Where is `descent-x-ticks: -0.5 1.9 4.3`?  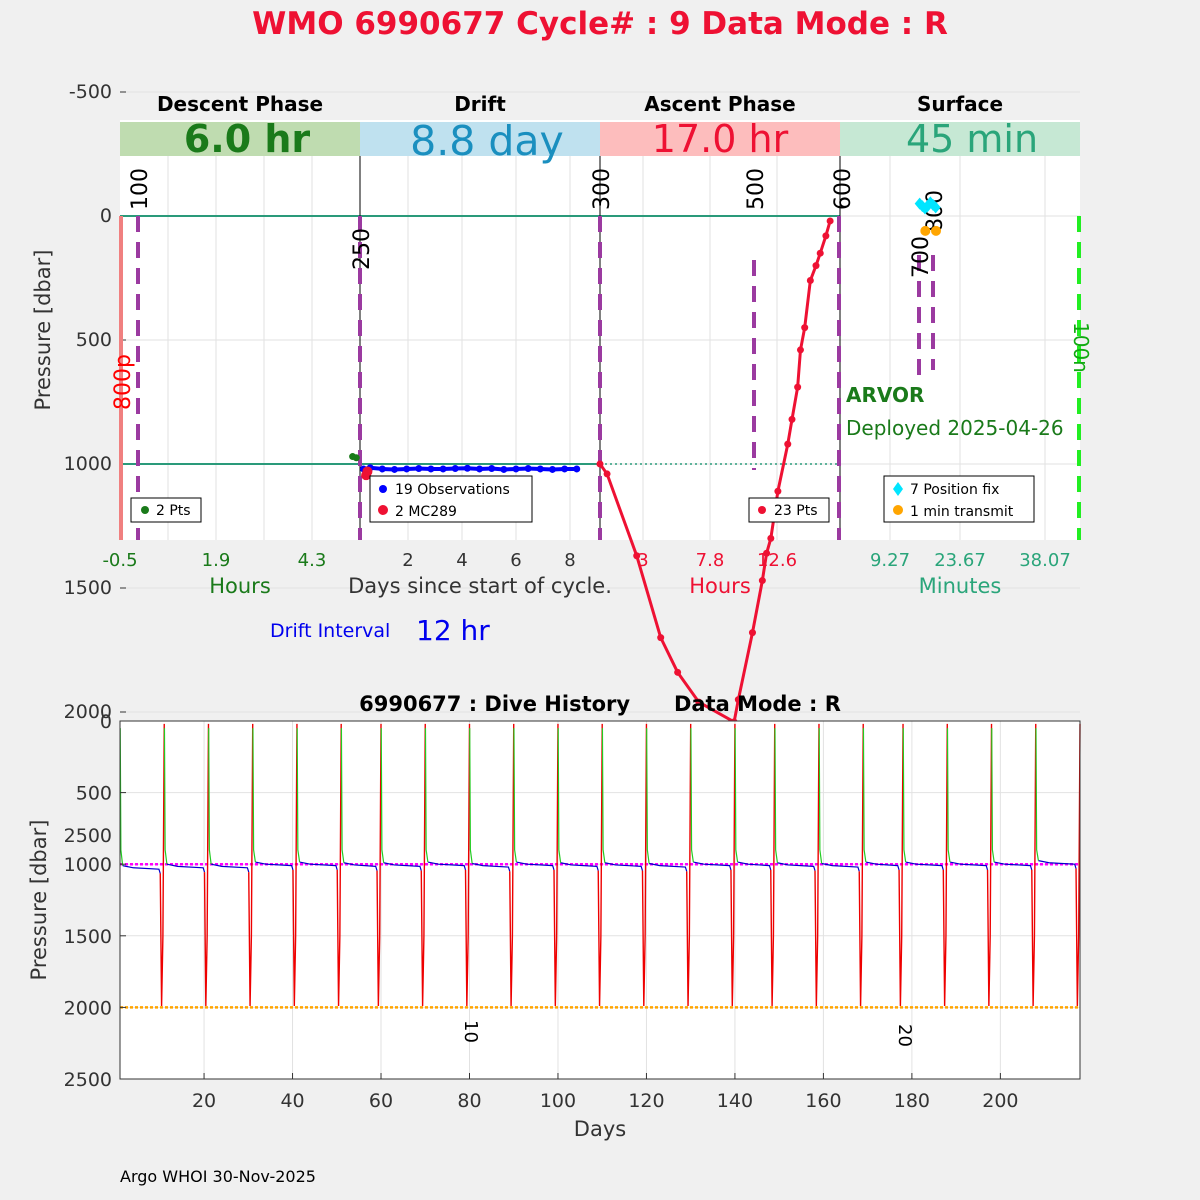
descent-x-ticks: -0.5 1.9 4.3 is located at coordinates (214, 560).